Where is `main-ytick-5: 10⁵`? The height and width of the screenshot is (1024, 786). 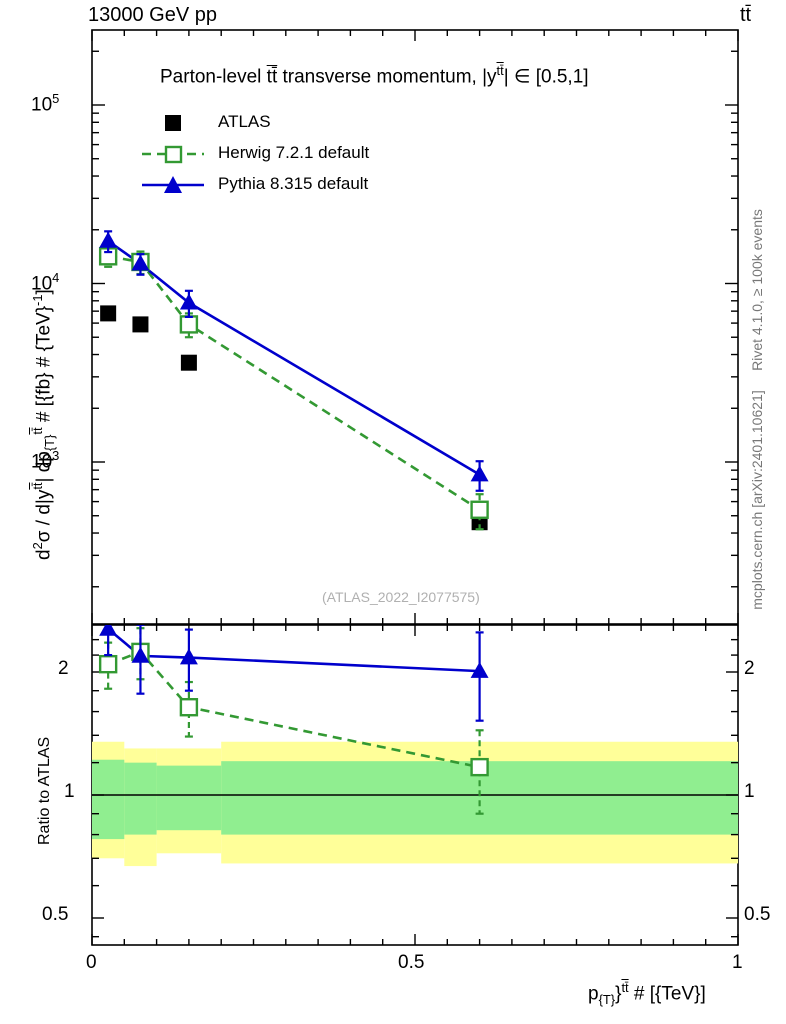
main-ytick-5: 10⁵ is located at coordinates (45, 103).